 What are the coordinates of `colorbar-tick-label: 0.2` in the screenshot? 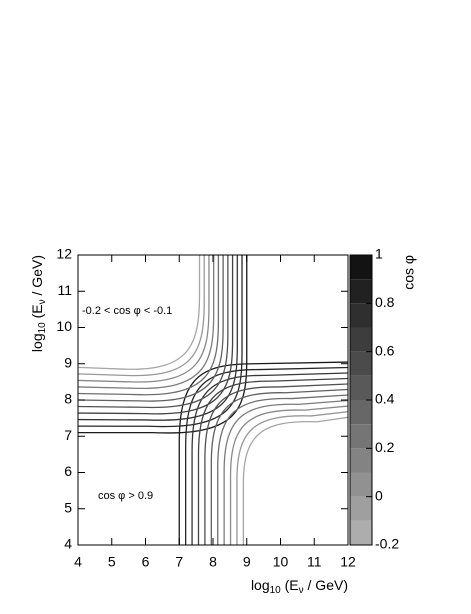 It's located at (385, 447).